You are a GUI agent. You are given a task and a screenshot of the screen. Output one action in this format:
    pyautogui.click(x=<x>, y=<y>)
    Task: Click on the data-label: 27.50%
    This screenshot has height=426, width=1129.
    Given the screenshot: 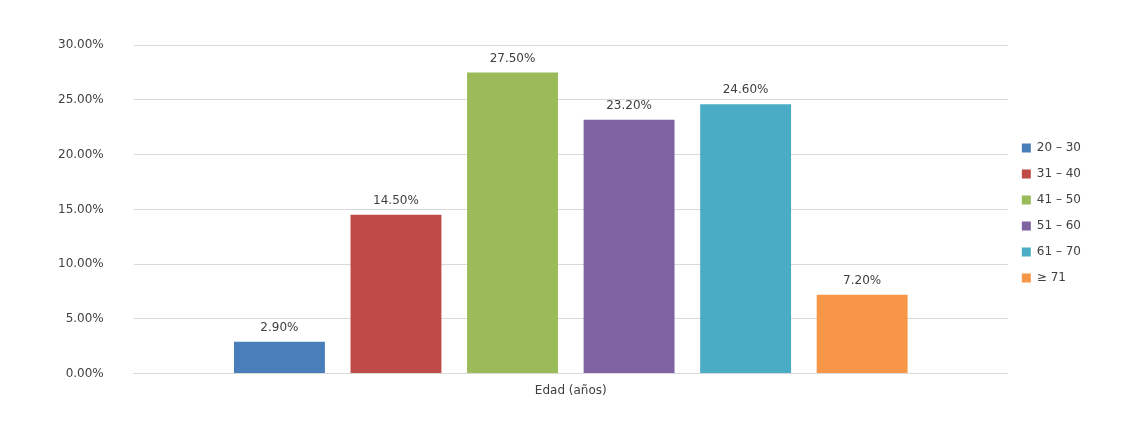 What is the action you would take?
    pyautogui.click(x=512, y=57)
    